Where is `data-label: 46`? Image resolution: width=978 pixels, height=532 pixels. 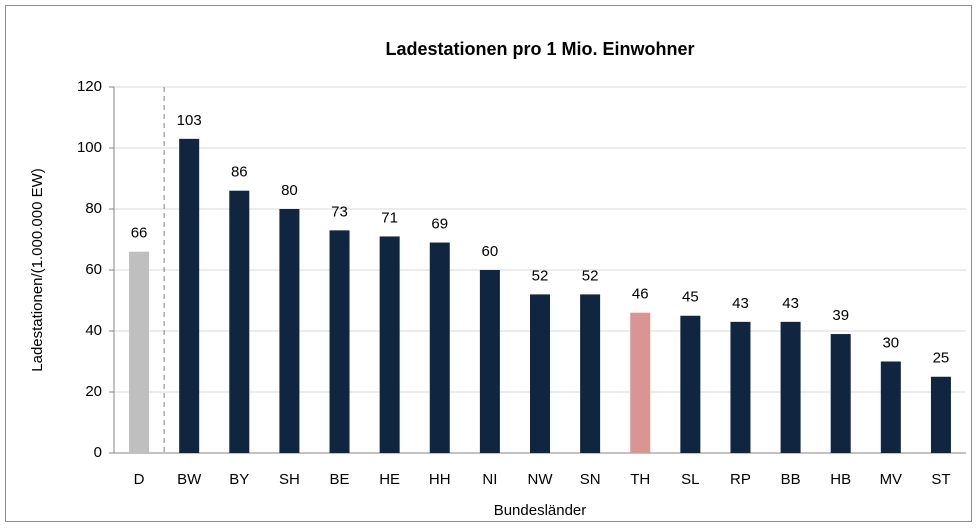 data-label: 46 is located at coordinates (640, 294).